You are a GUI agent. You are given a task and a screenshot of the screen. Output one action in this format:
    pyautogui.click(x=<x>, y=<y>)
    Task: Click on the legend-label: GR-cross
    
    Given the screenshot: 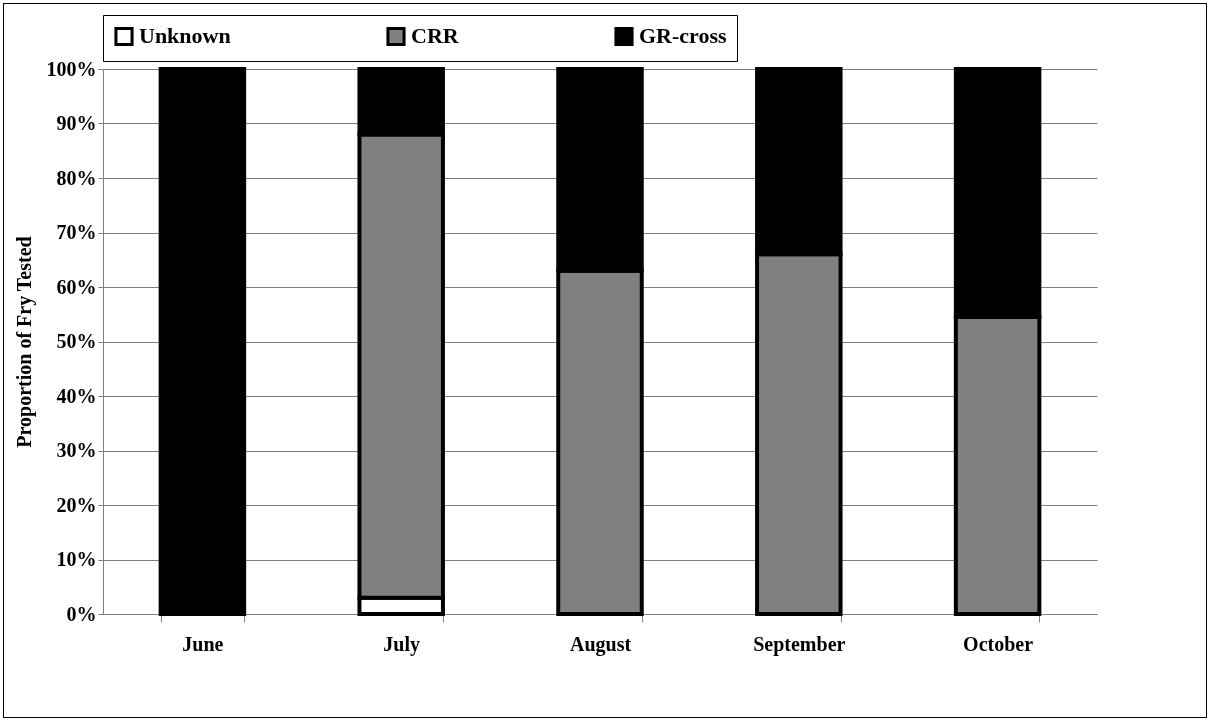 What is the action you would take?
    pyautogui.click(x=683, y=36)
    